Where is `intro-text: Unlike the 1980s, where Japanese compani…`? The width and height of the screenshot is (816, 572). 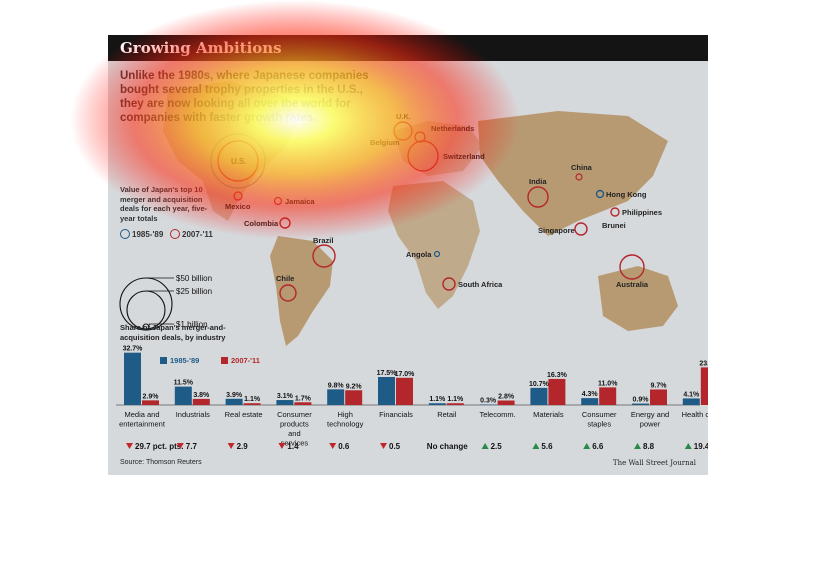
intro-text: Unlike the 1980s, where Japanese compani… is located at coordinates (244, 97).